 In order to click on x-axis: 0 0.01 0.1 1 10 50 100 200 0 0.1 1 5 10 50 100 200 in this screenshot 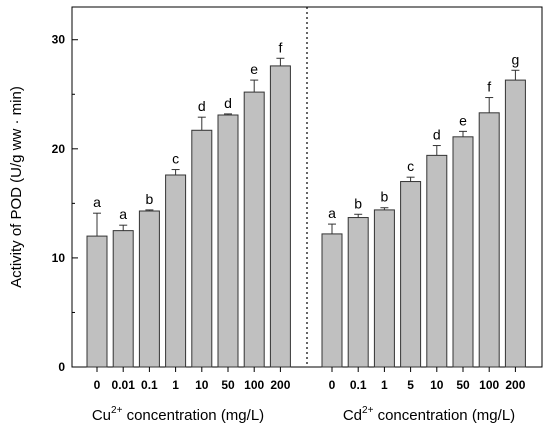, I will do `click(310, 379)`.